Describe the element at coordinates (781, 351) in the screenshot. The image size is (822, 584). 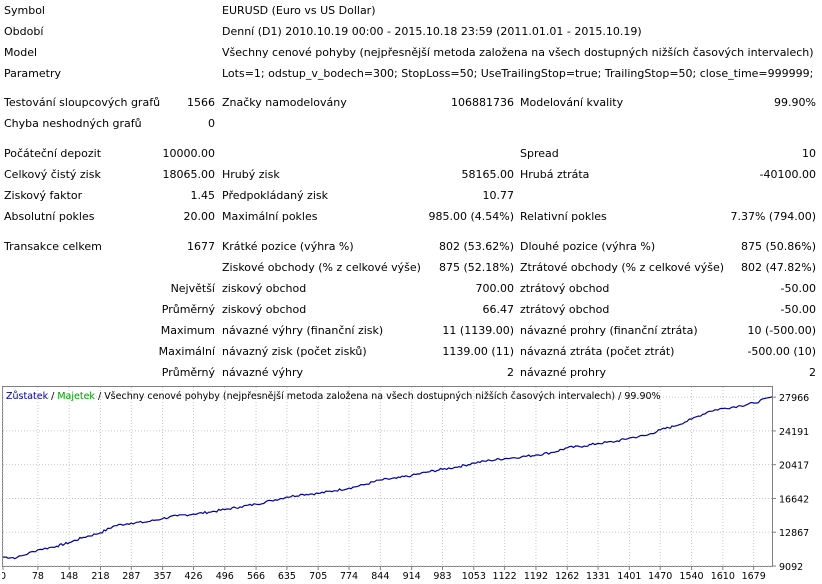
I see `maximal-loss-value: -500.00 (10)` at that location.